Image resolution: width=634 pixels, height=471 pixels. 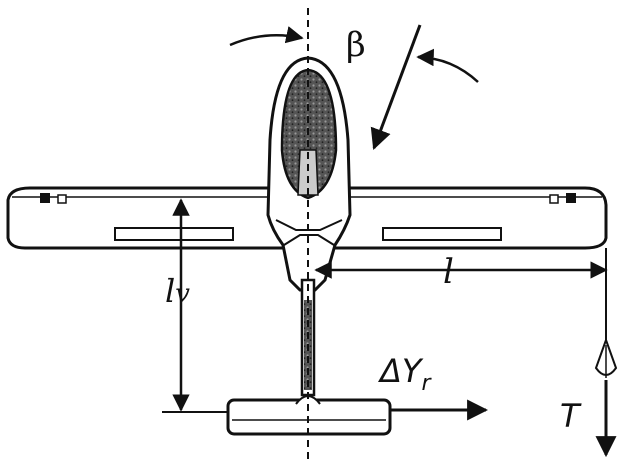 I want to click on lv-label: lv, so click(x=177, y=291).